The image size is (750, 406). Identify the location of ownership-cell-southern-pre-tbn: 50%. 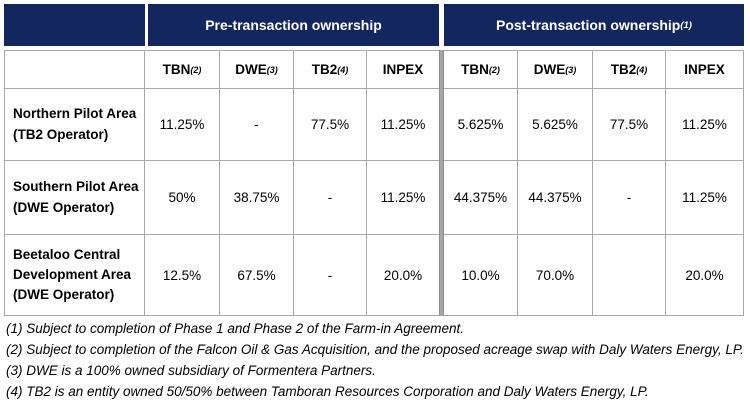
(182, 198).